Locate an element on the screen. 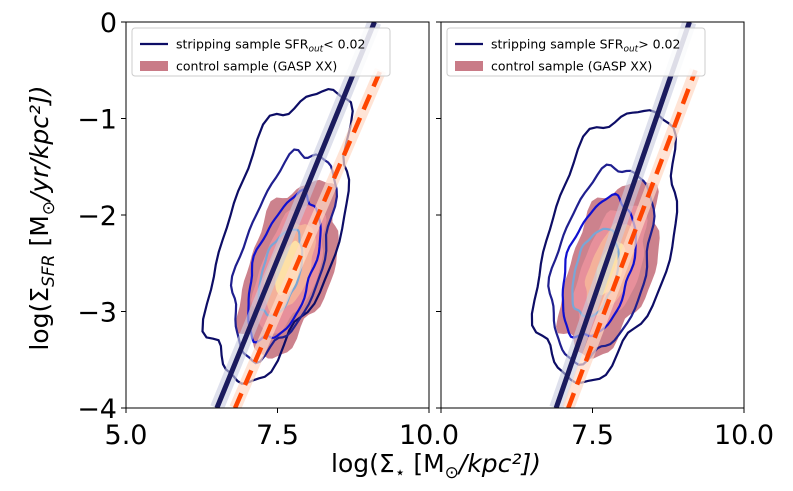 This screenshot has width=793, height=491. legend-entry-label: stripping sample SFRout< 0.02 is located at coordinates (270, 46).